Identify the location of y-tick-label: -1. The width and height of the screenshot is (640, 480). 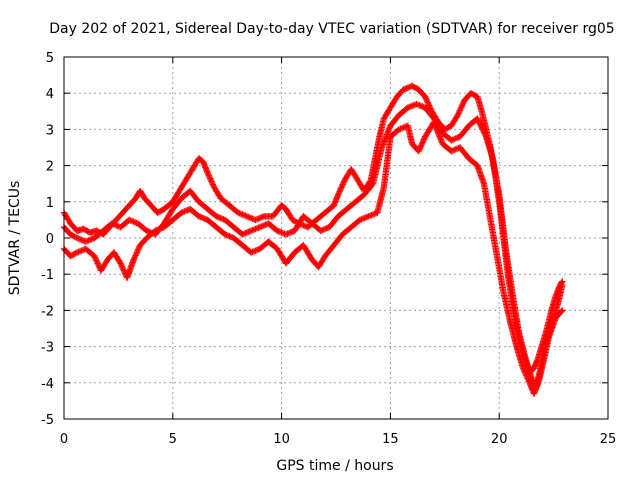
(47, 275).